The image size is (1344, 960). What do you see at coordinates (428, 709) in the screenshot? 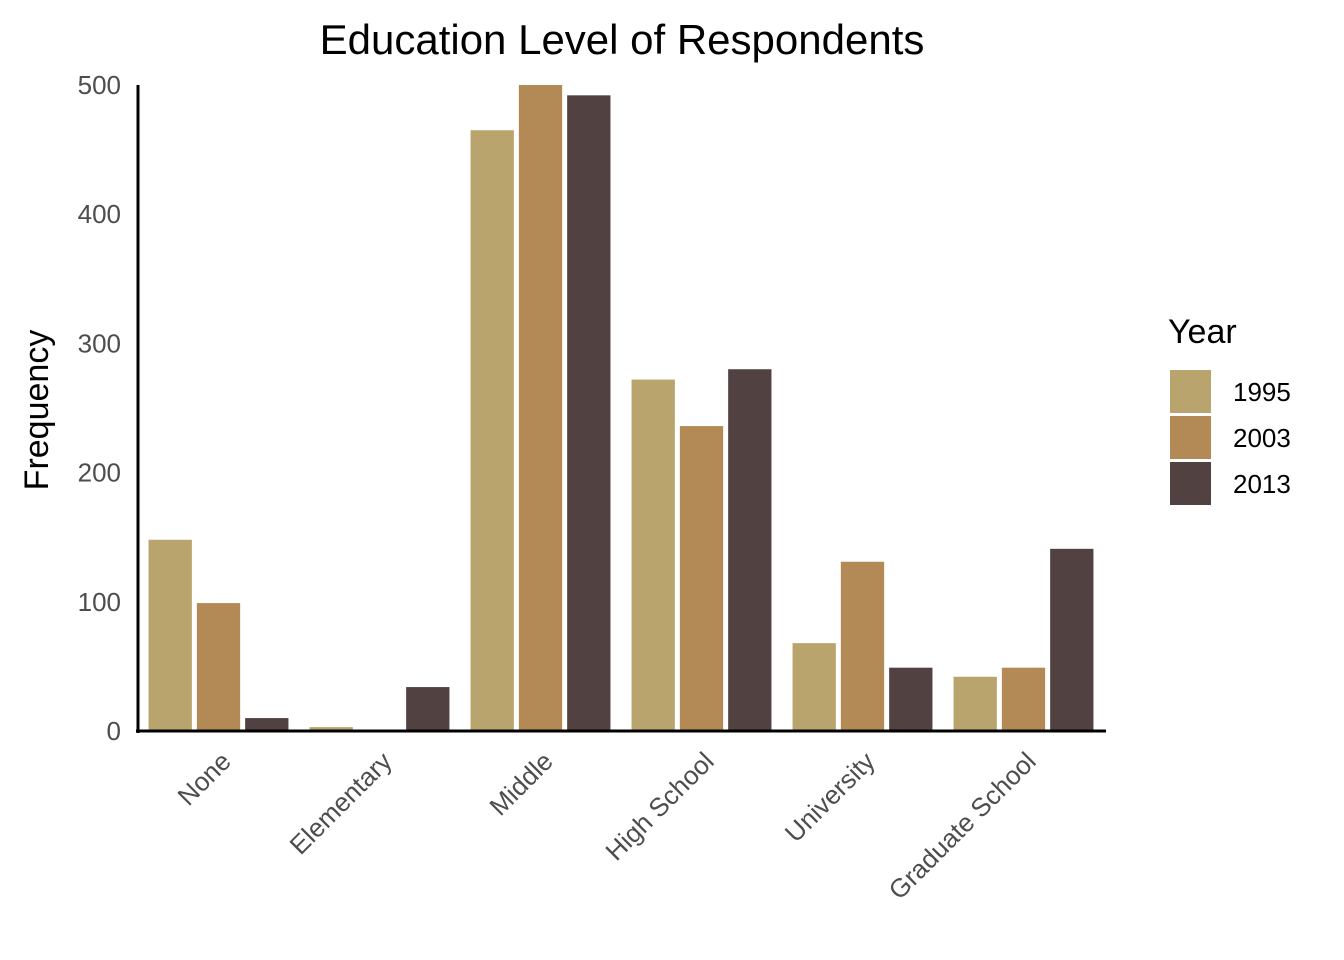
I see `bar-2013-elementary` at bounding box center [428, 709].